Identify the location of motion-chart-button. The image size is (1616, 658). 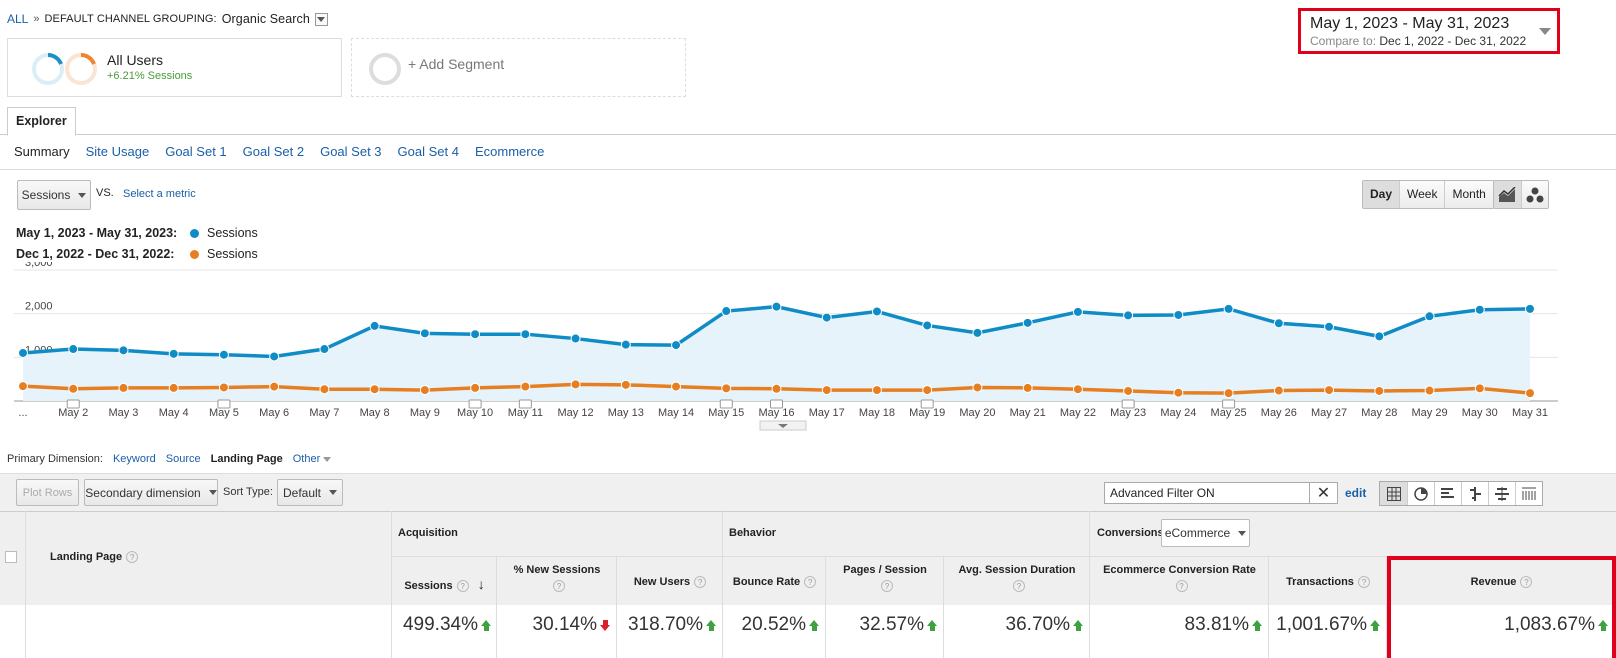
(1534, 194).